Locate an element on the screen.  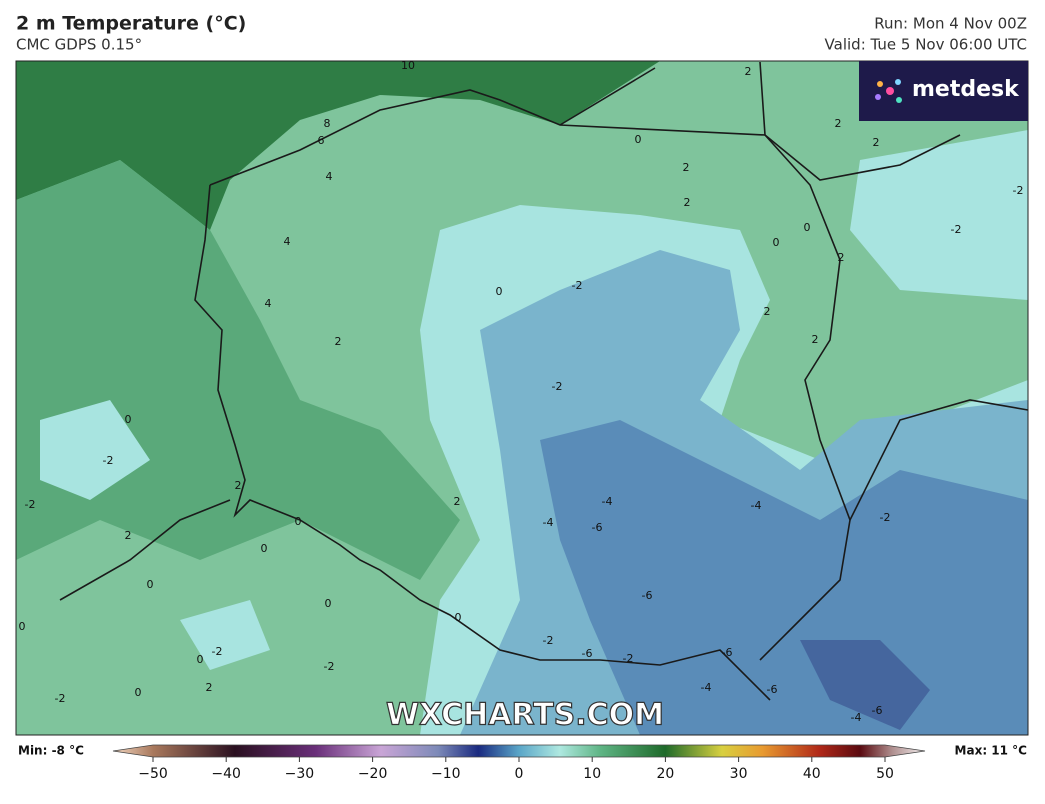
region-cool-east is located at coordinates (939, 215).